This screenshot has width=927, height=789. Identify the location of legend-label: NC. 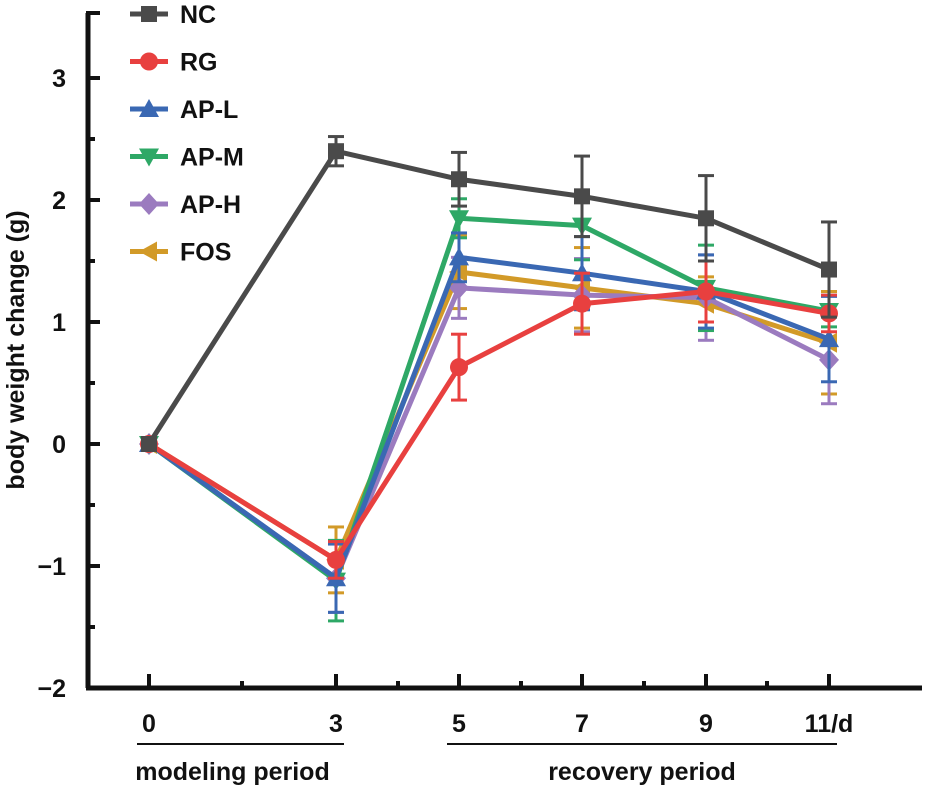
(198, 15).